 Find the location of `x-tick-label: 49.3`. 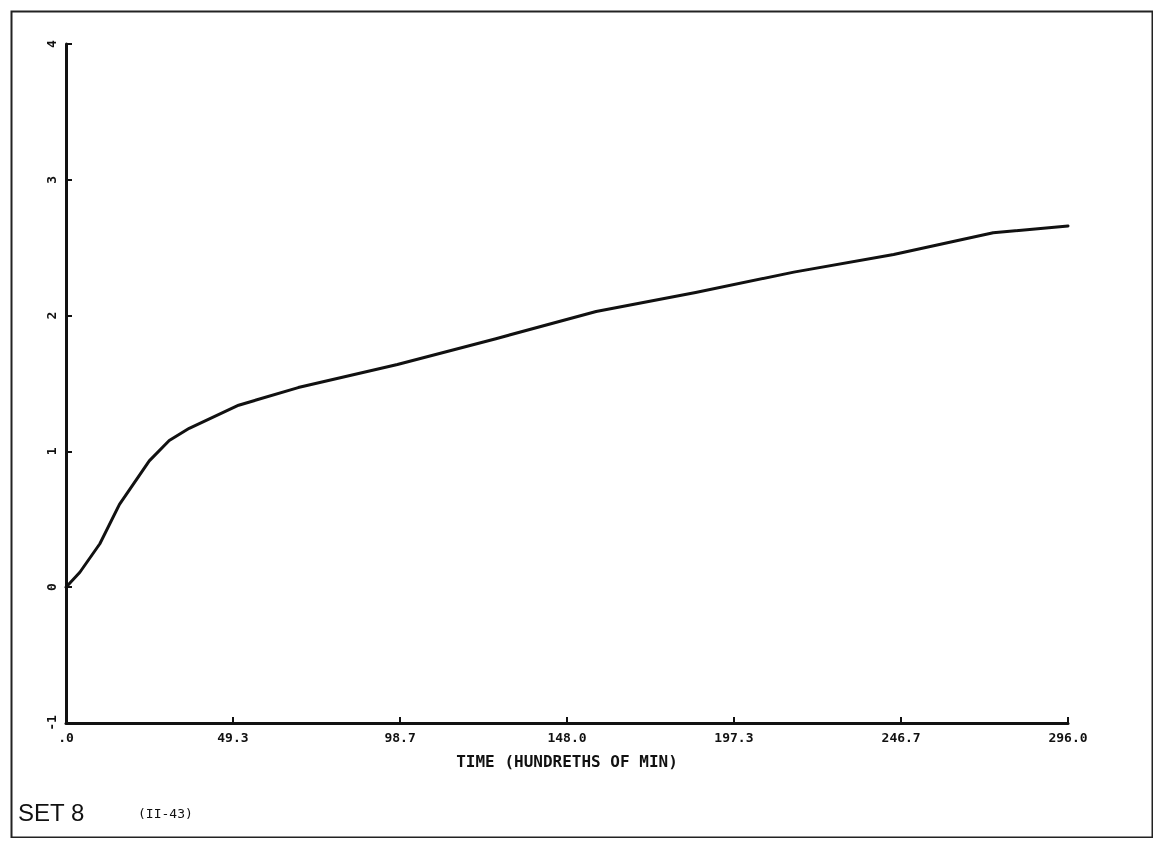

x-tick-label: 49.3 is located at coordinates (233, 737).